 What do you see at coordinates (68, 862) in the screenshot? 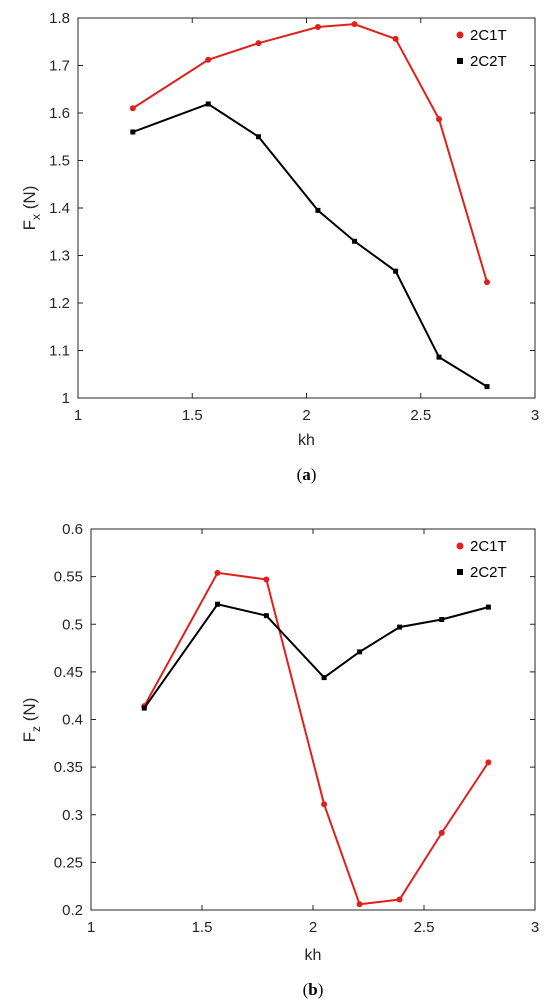
I see `y-tick-label: 0.25` at bounding box center [68, 862].